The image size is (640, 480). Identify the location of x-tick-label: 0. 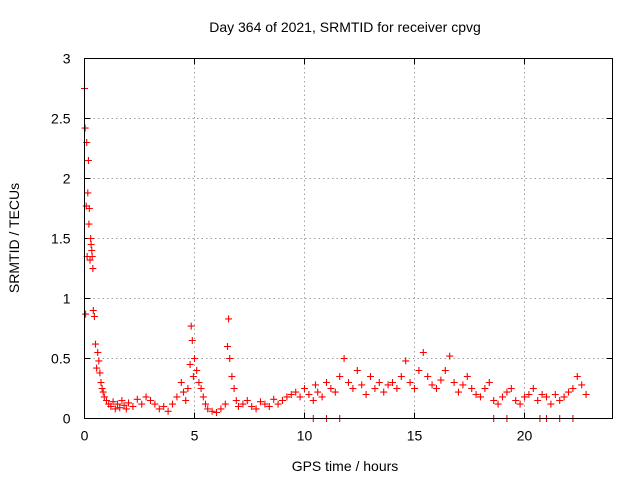
(85, 436).